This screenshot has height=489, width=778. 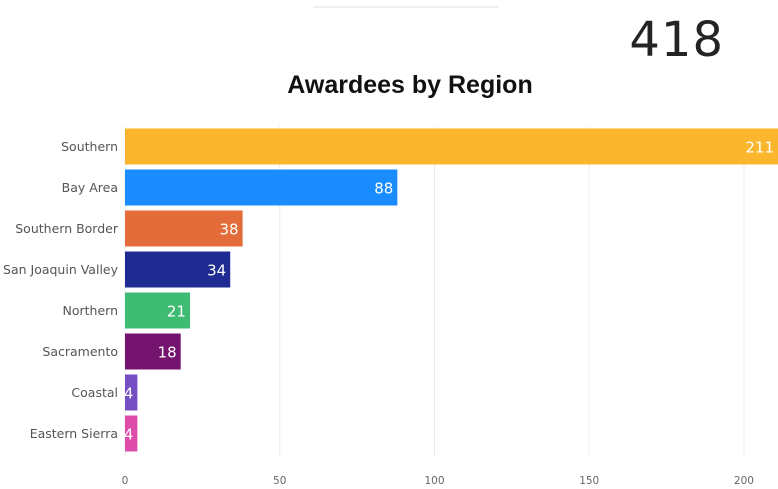 I want to click on category-label: Sacramento, so click(x=80, y=351).